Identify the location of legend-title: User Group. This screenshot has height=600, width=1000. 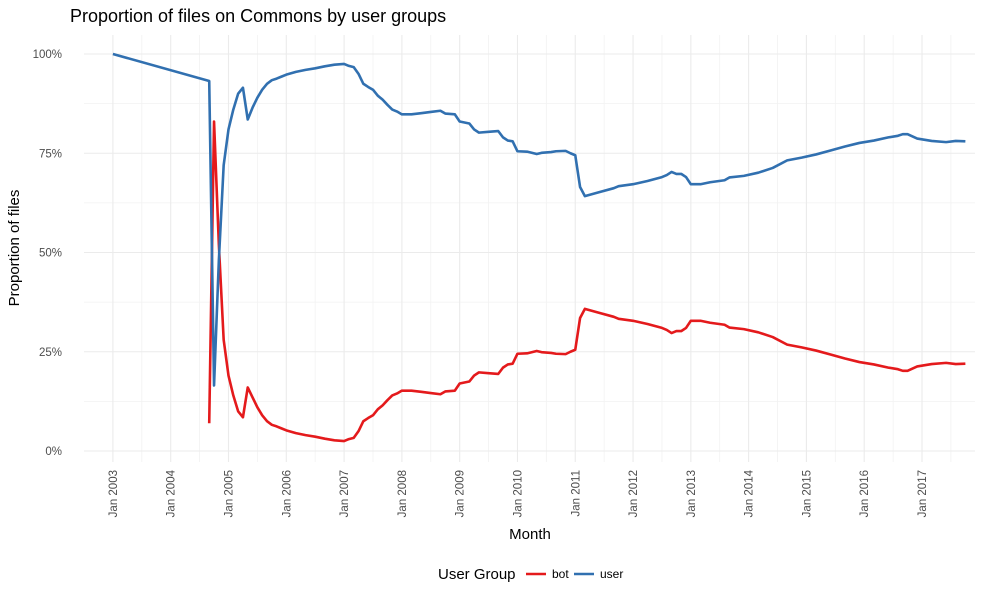
(477, 574).